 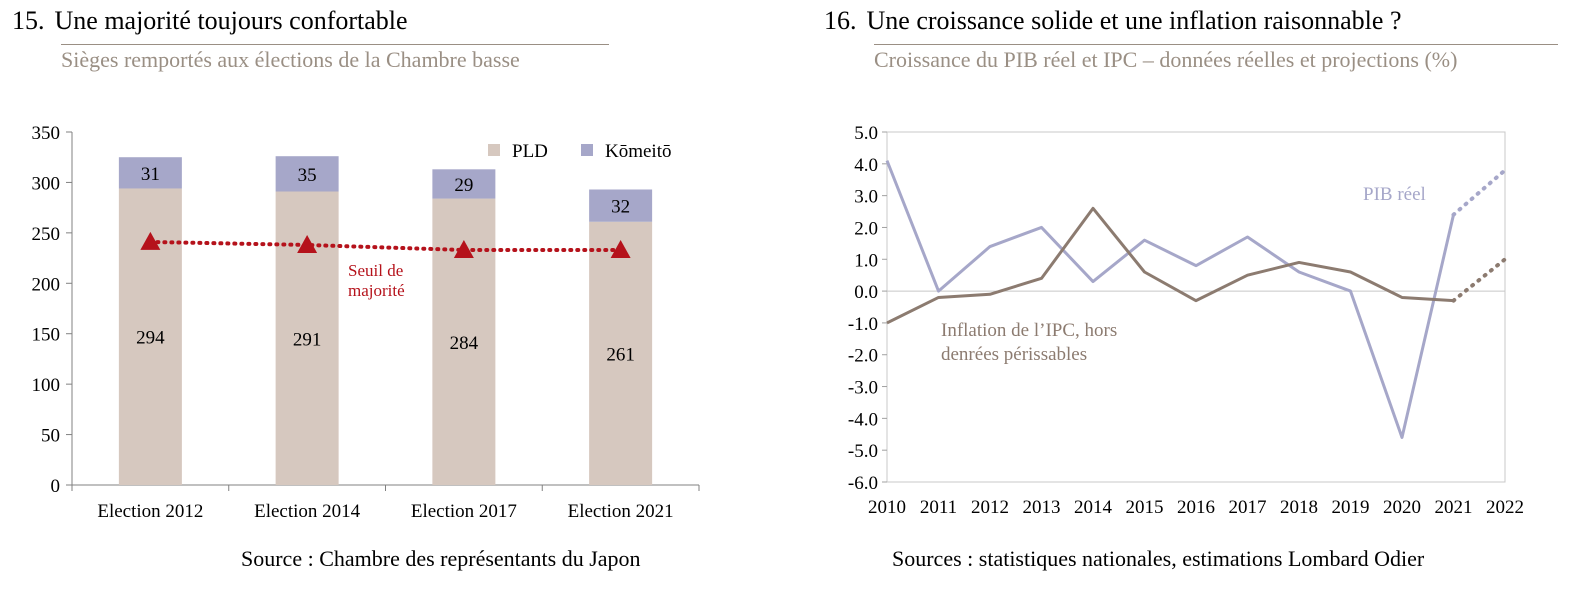 I want to click on legend-swatch-pld, so click(x=494, y=150).